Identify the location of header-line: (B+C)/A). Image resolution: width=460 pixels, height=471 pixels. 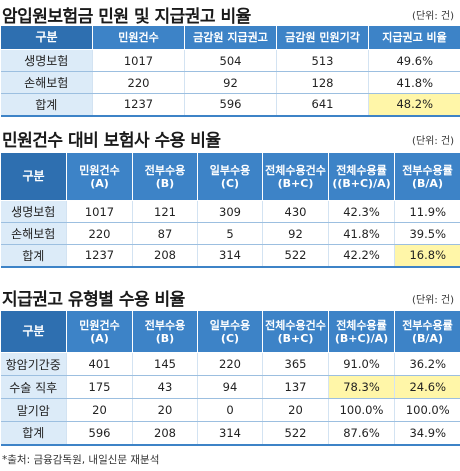
(361, 338).